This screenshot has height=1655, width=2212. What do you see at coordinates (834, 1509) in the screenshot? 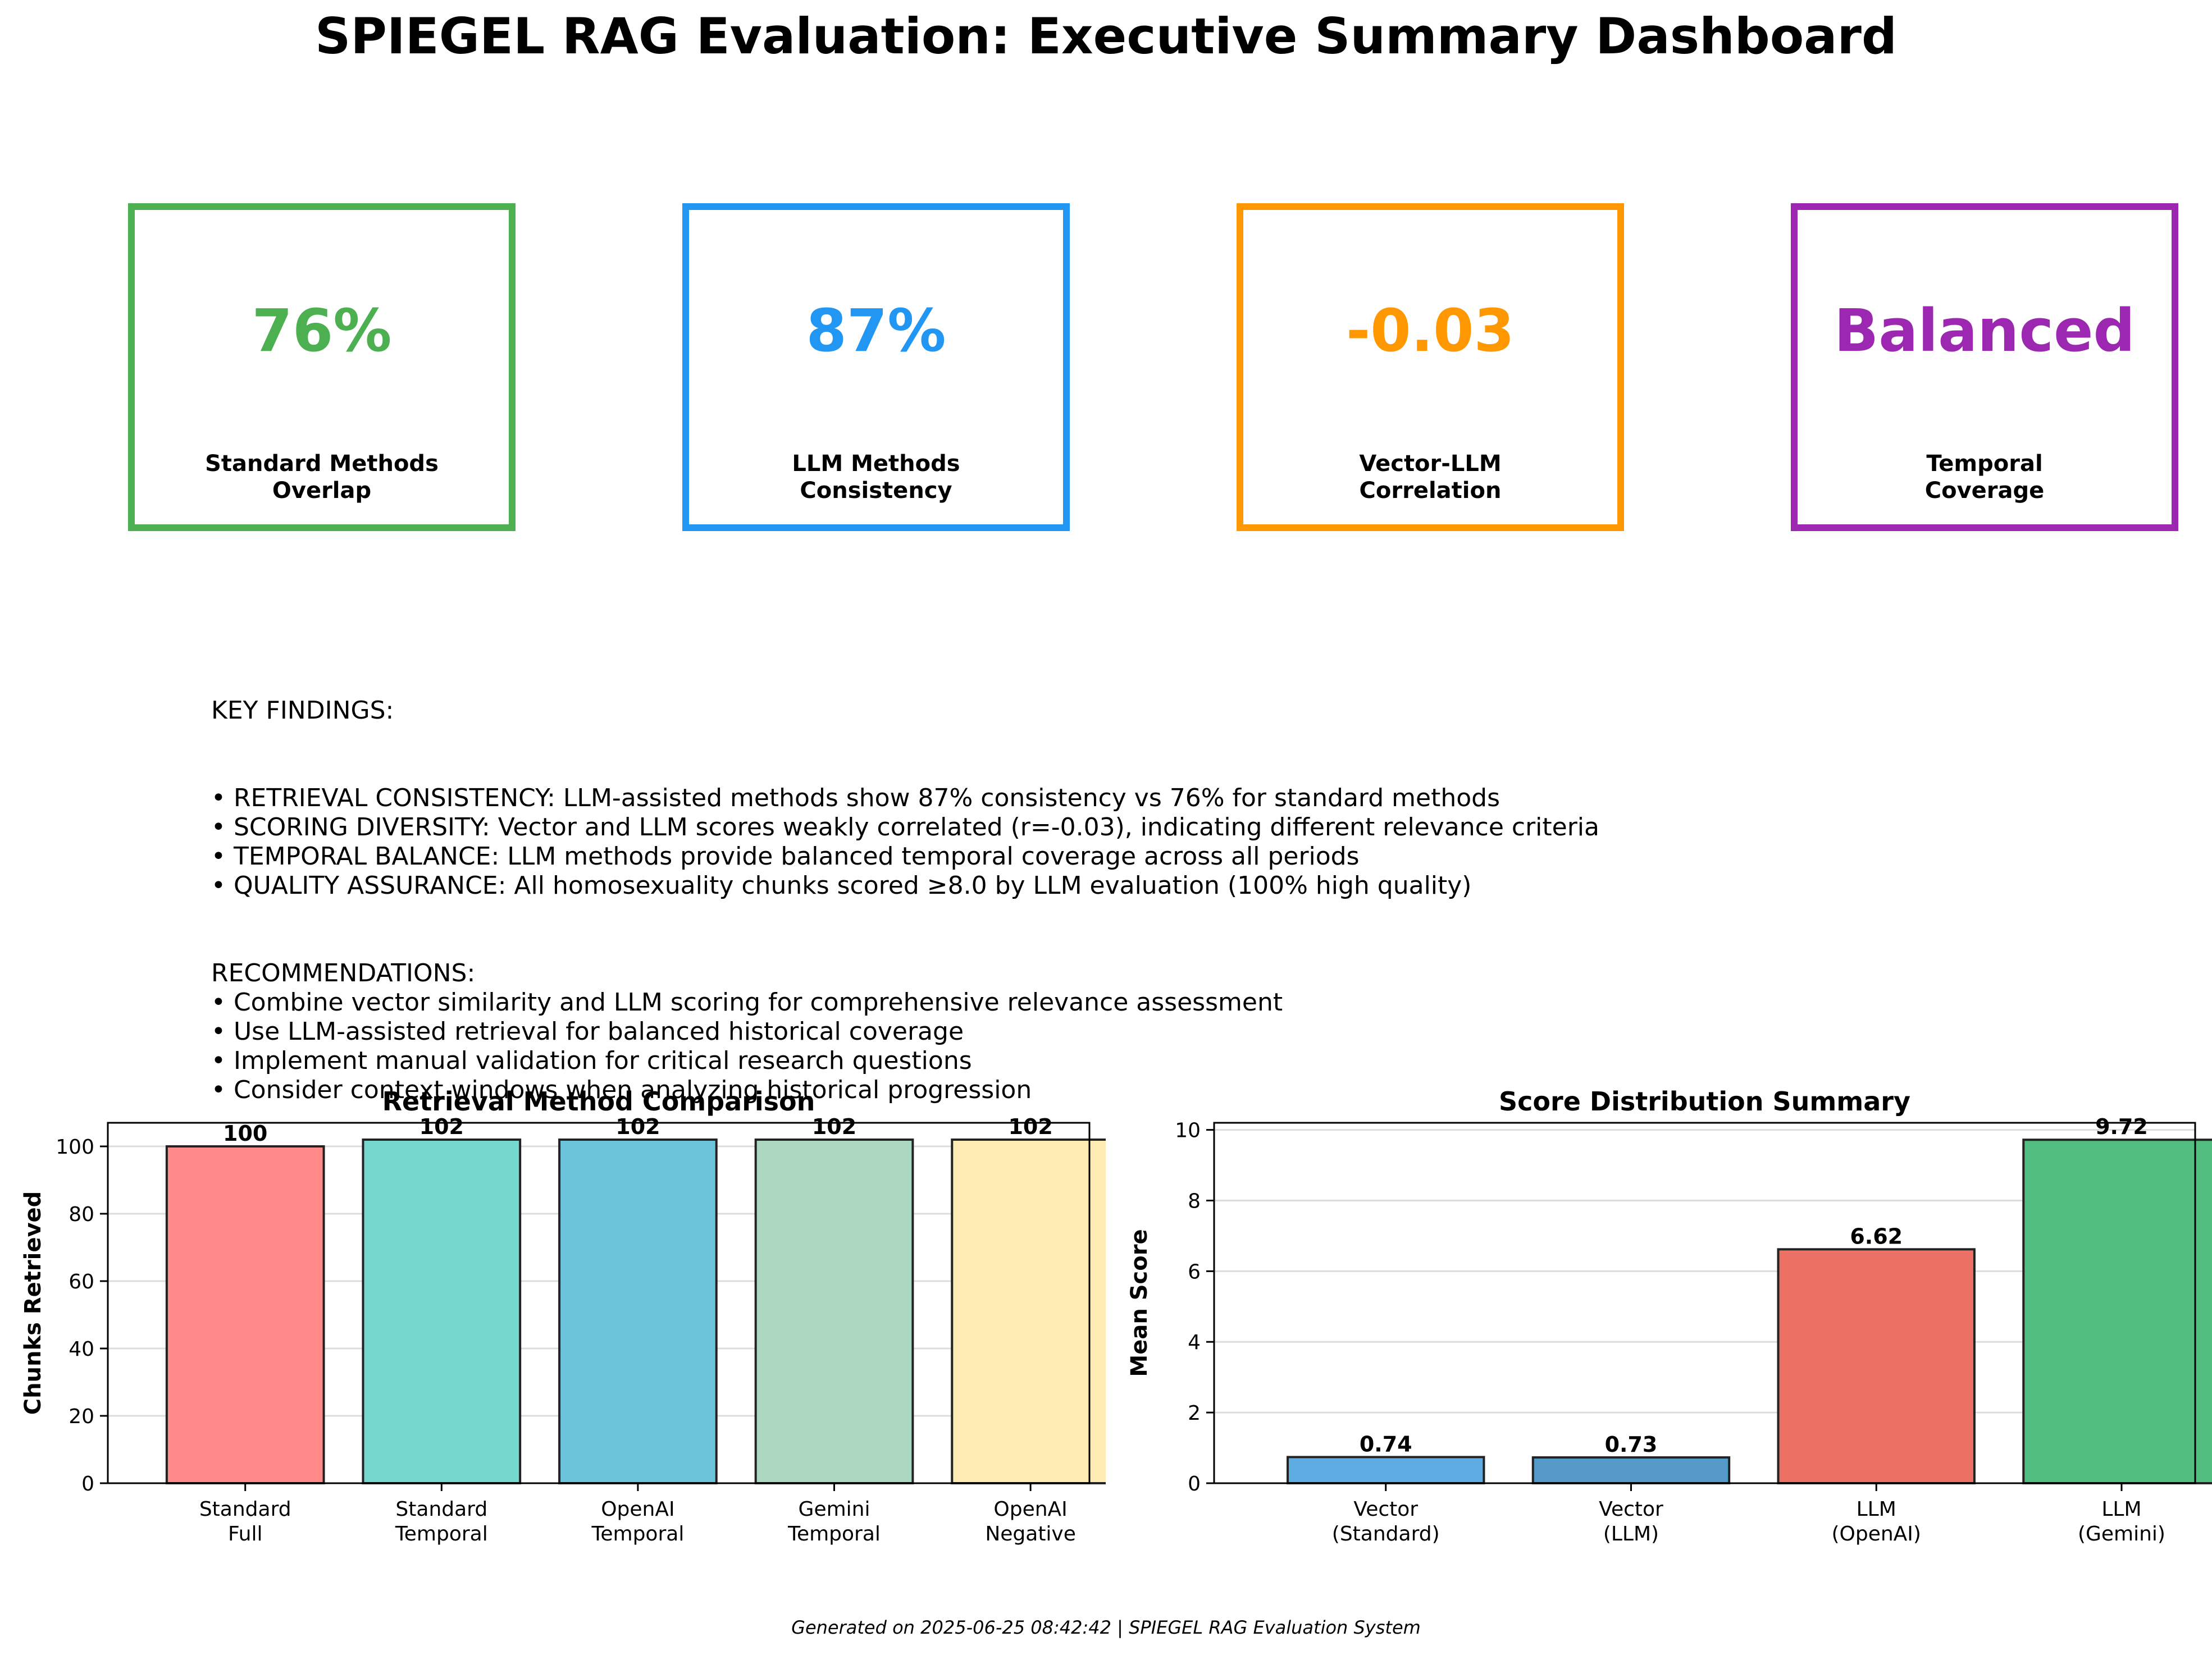
I see `x-tick-label-line: Gemini` at bounding box center [834, 1509].